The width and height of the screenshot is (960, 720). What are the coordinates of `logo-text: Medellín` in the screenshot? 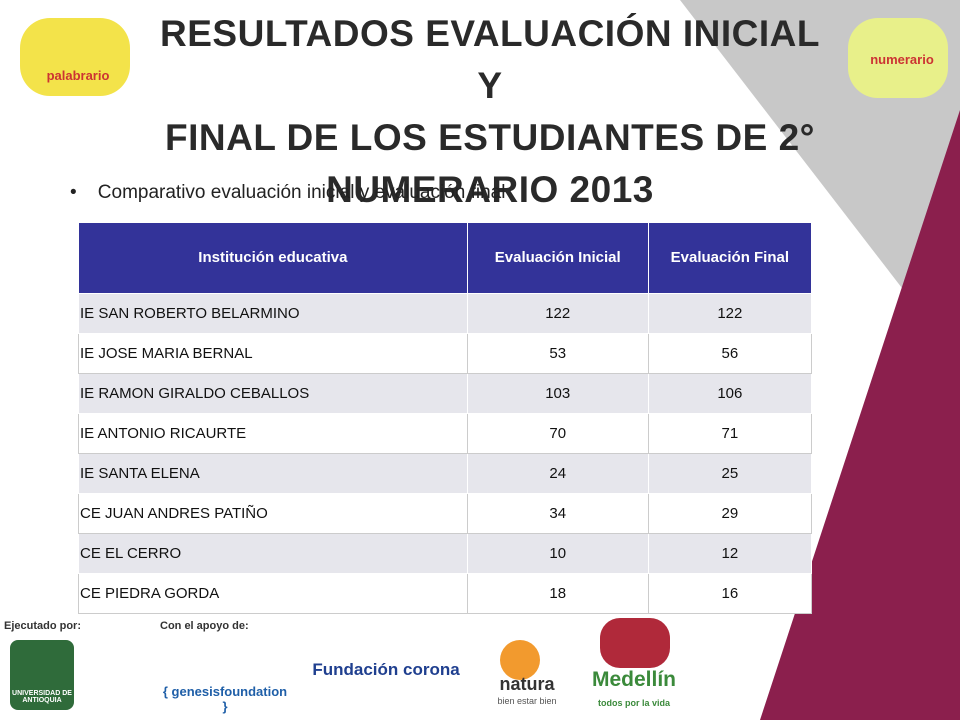 It's located at (633, 679).